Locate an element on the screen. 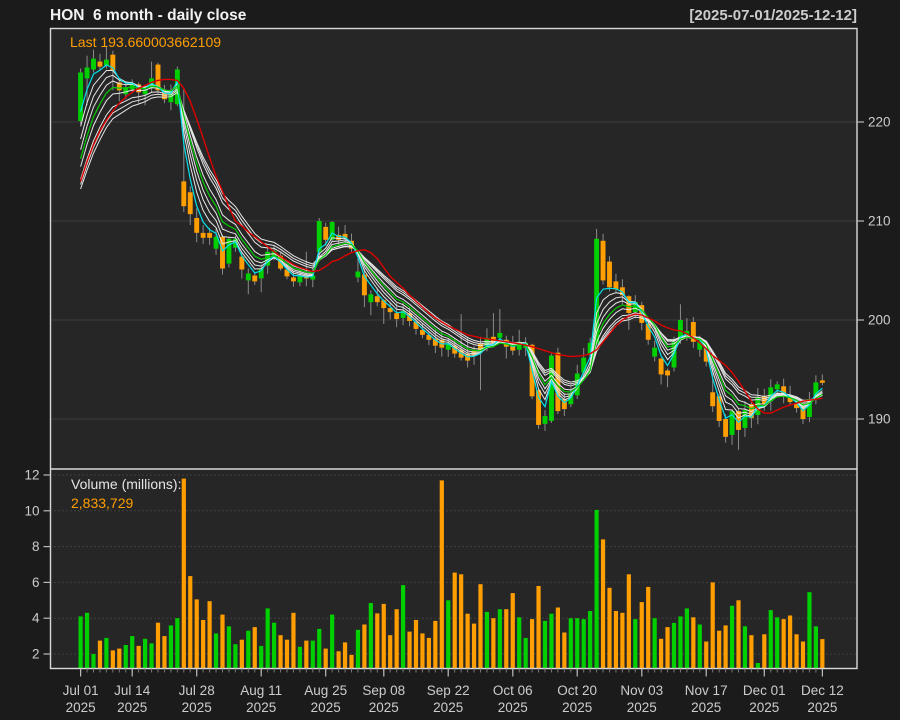 The height and width of the screenshot is (720, 900). svg-text: Dec 01 is located at coordinates (764, 690).